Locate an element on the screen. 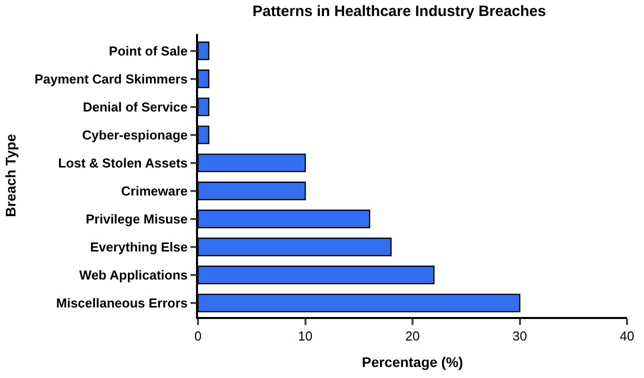 Image resolution: width=644 pixels, height=378 pixels. x-tick-label: 40 is located at coordinates (627, 336).